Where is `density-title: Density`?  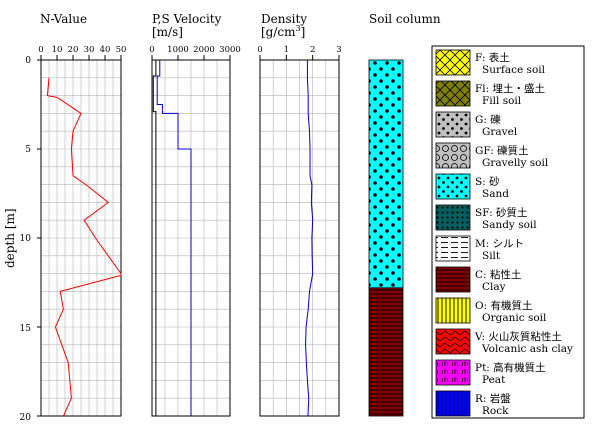 density-title: Density is located at coordinates (284, 19).